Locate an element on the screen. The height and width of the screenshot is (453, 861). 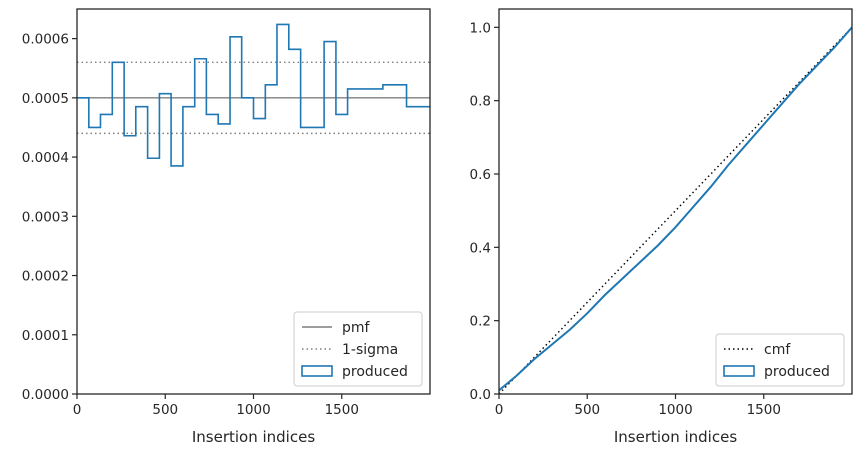
y-tick-label: 0.0 is located at coordinates (480, 395).